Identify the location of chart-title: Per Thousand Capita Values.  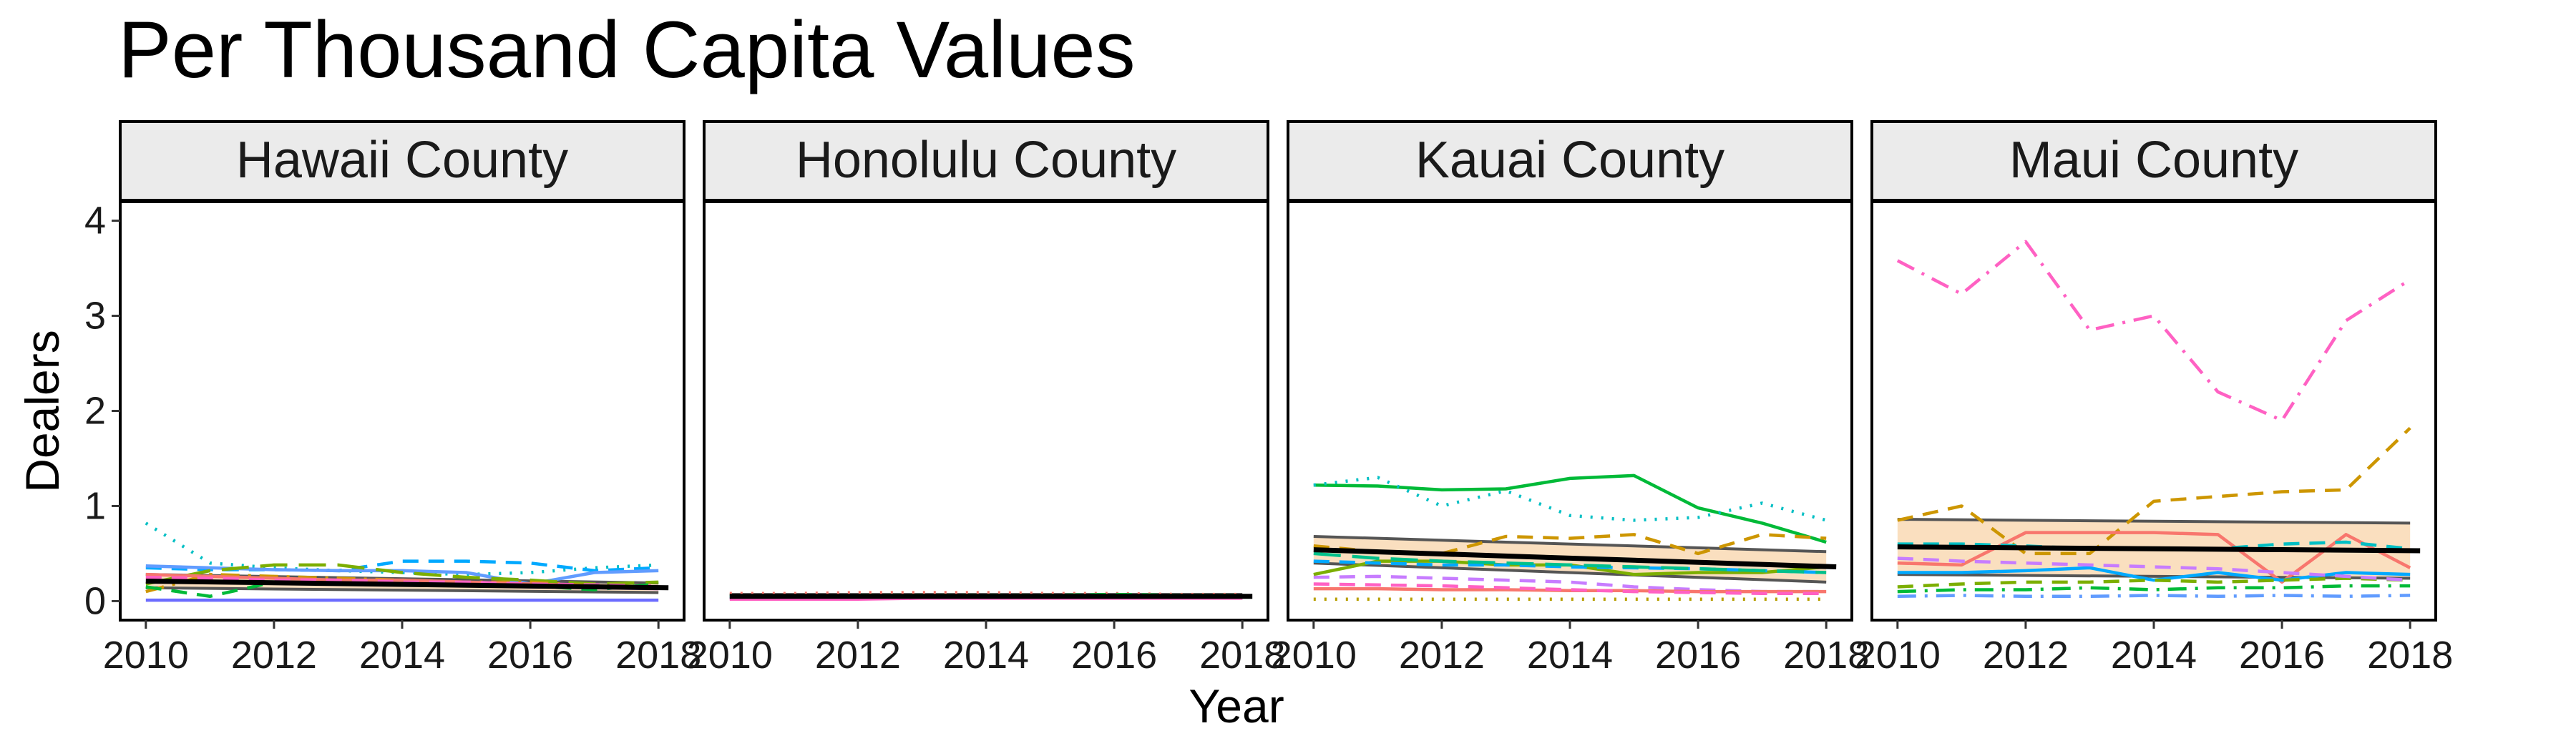
(627, 50).